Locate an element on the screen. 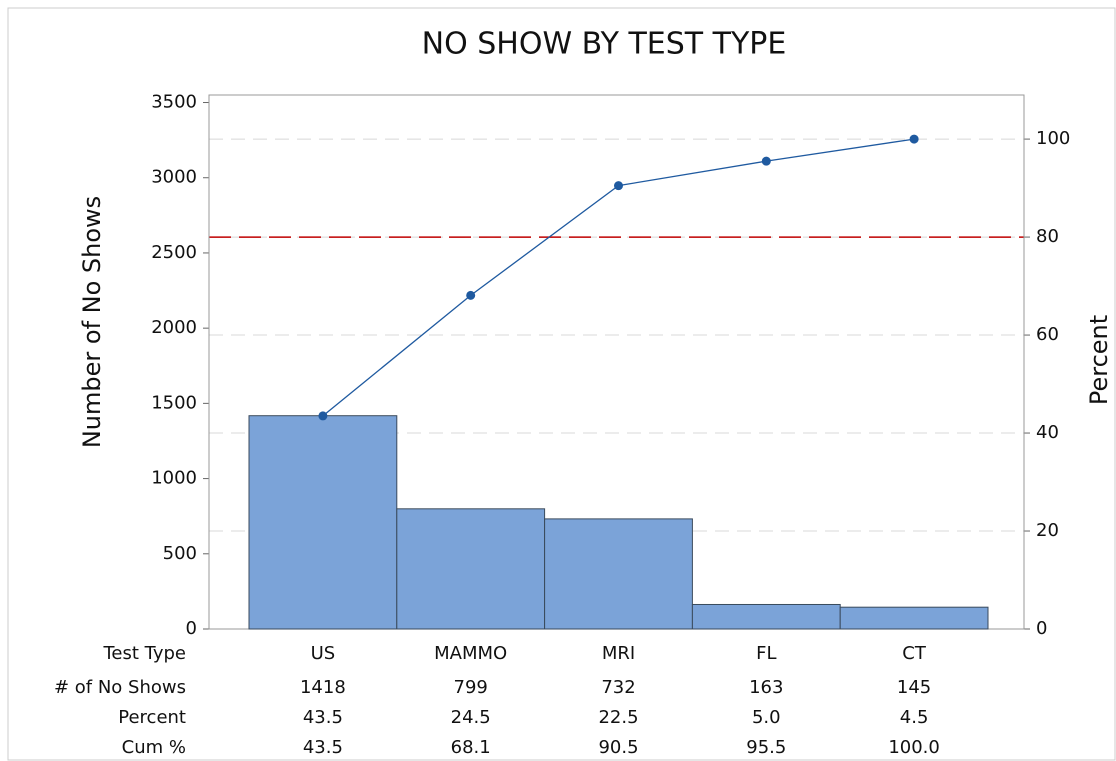 The width and height of the screenshot is (1116, 761). table-cell: 163 is located at coordinates (766, 687).